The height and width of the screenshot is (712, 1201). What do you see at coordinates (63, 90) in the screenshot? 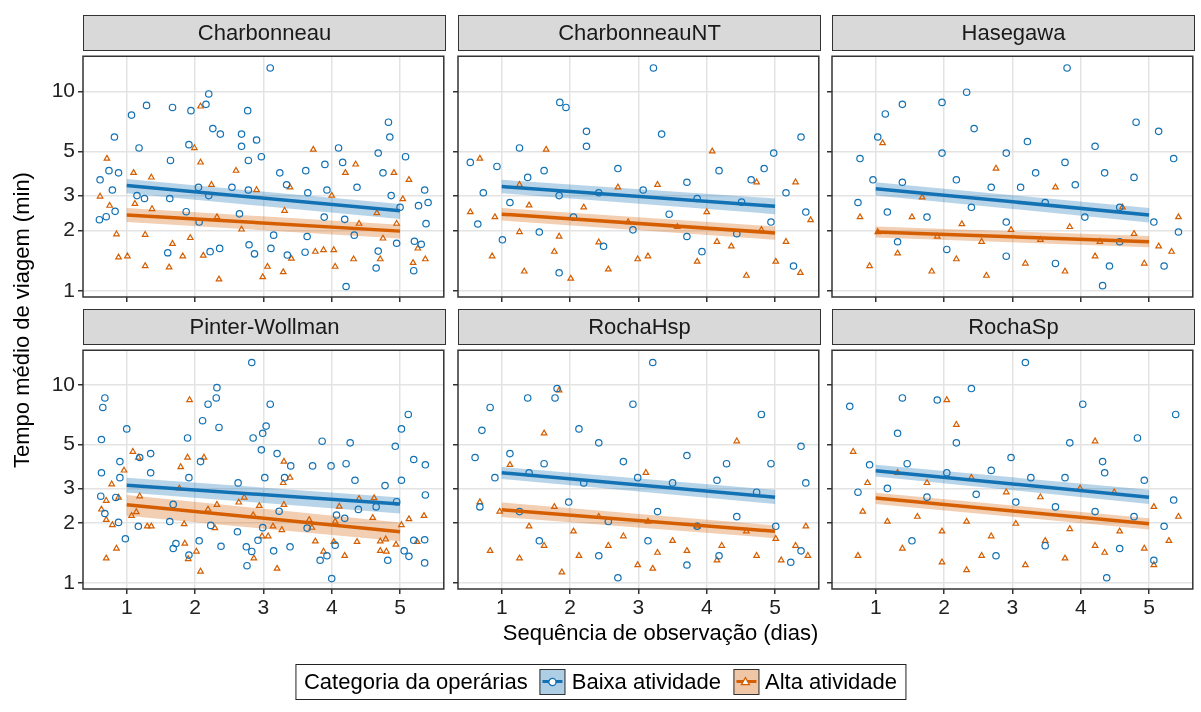
I see `y-tick-label: 10` at bounding box center [63, 90].